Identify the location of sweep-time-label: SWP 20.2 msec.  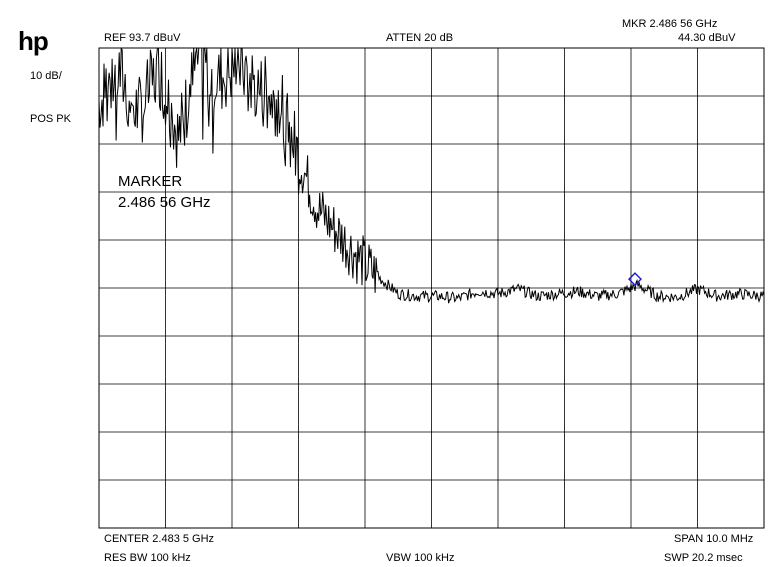
(703, 558).